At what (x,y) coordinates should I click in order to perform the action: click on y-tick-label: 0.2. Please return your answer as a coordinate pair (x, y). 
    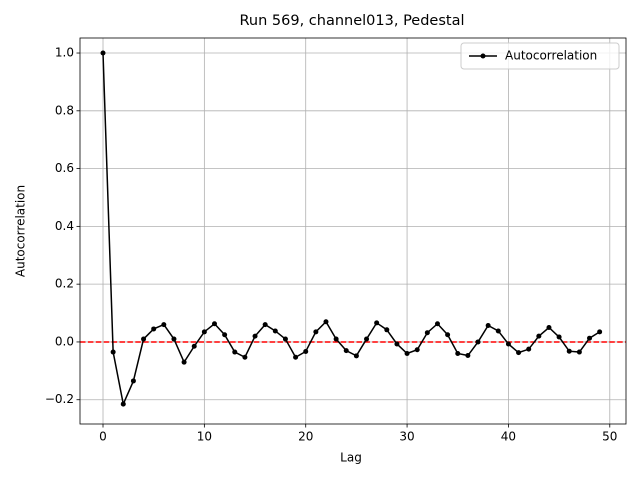
    Looking at the image, I should click on (64, 284).